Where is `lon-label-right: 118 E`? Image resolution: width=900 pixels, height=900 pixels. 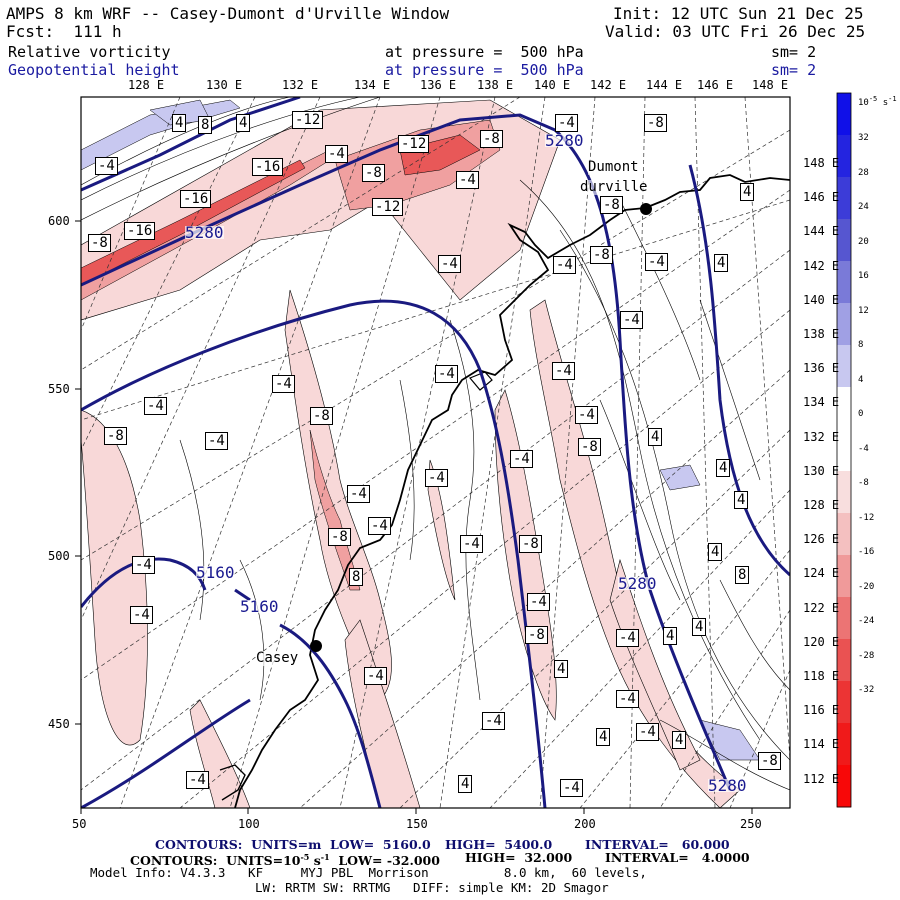 lon-label-right: 118 E is located at coordinates (821, 676).